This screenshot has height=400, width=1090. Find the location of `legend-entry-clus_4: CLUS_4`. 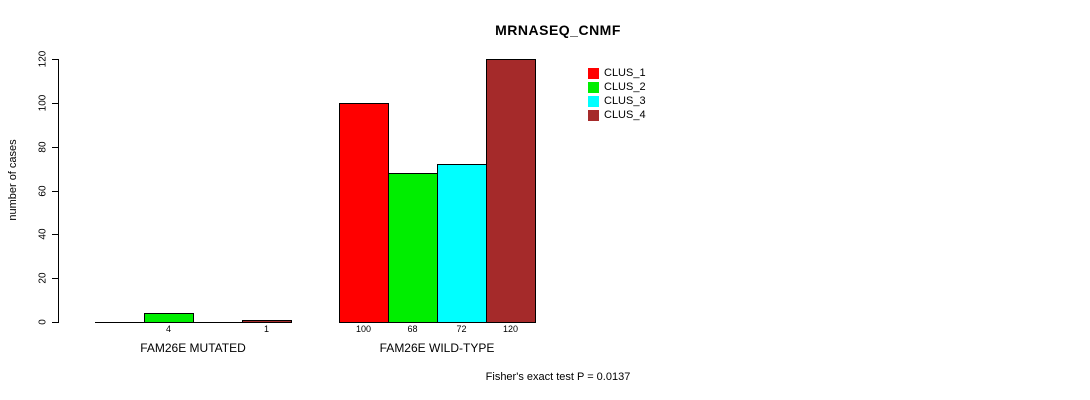

legend-entry-clus_4: CLUS_4 is located at coordinates (617, 115).